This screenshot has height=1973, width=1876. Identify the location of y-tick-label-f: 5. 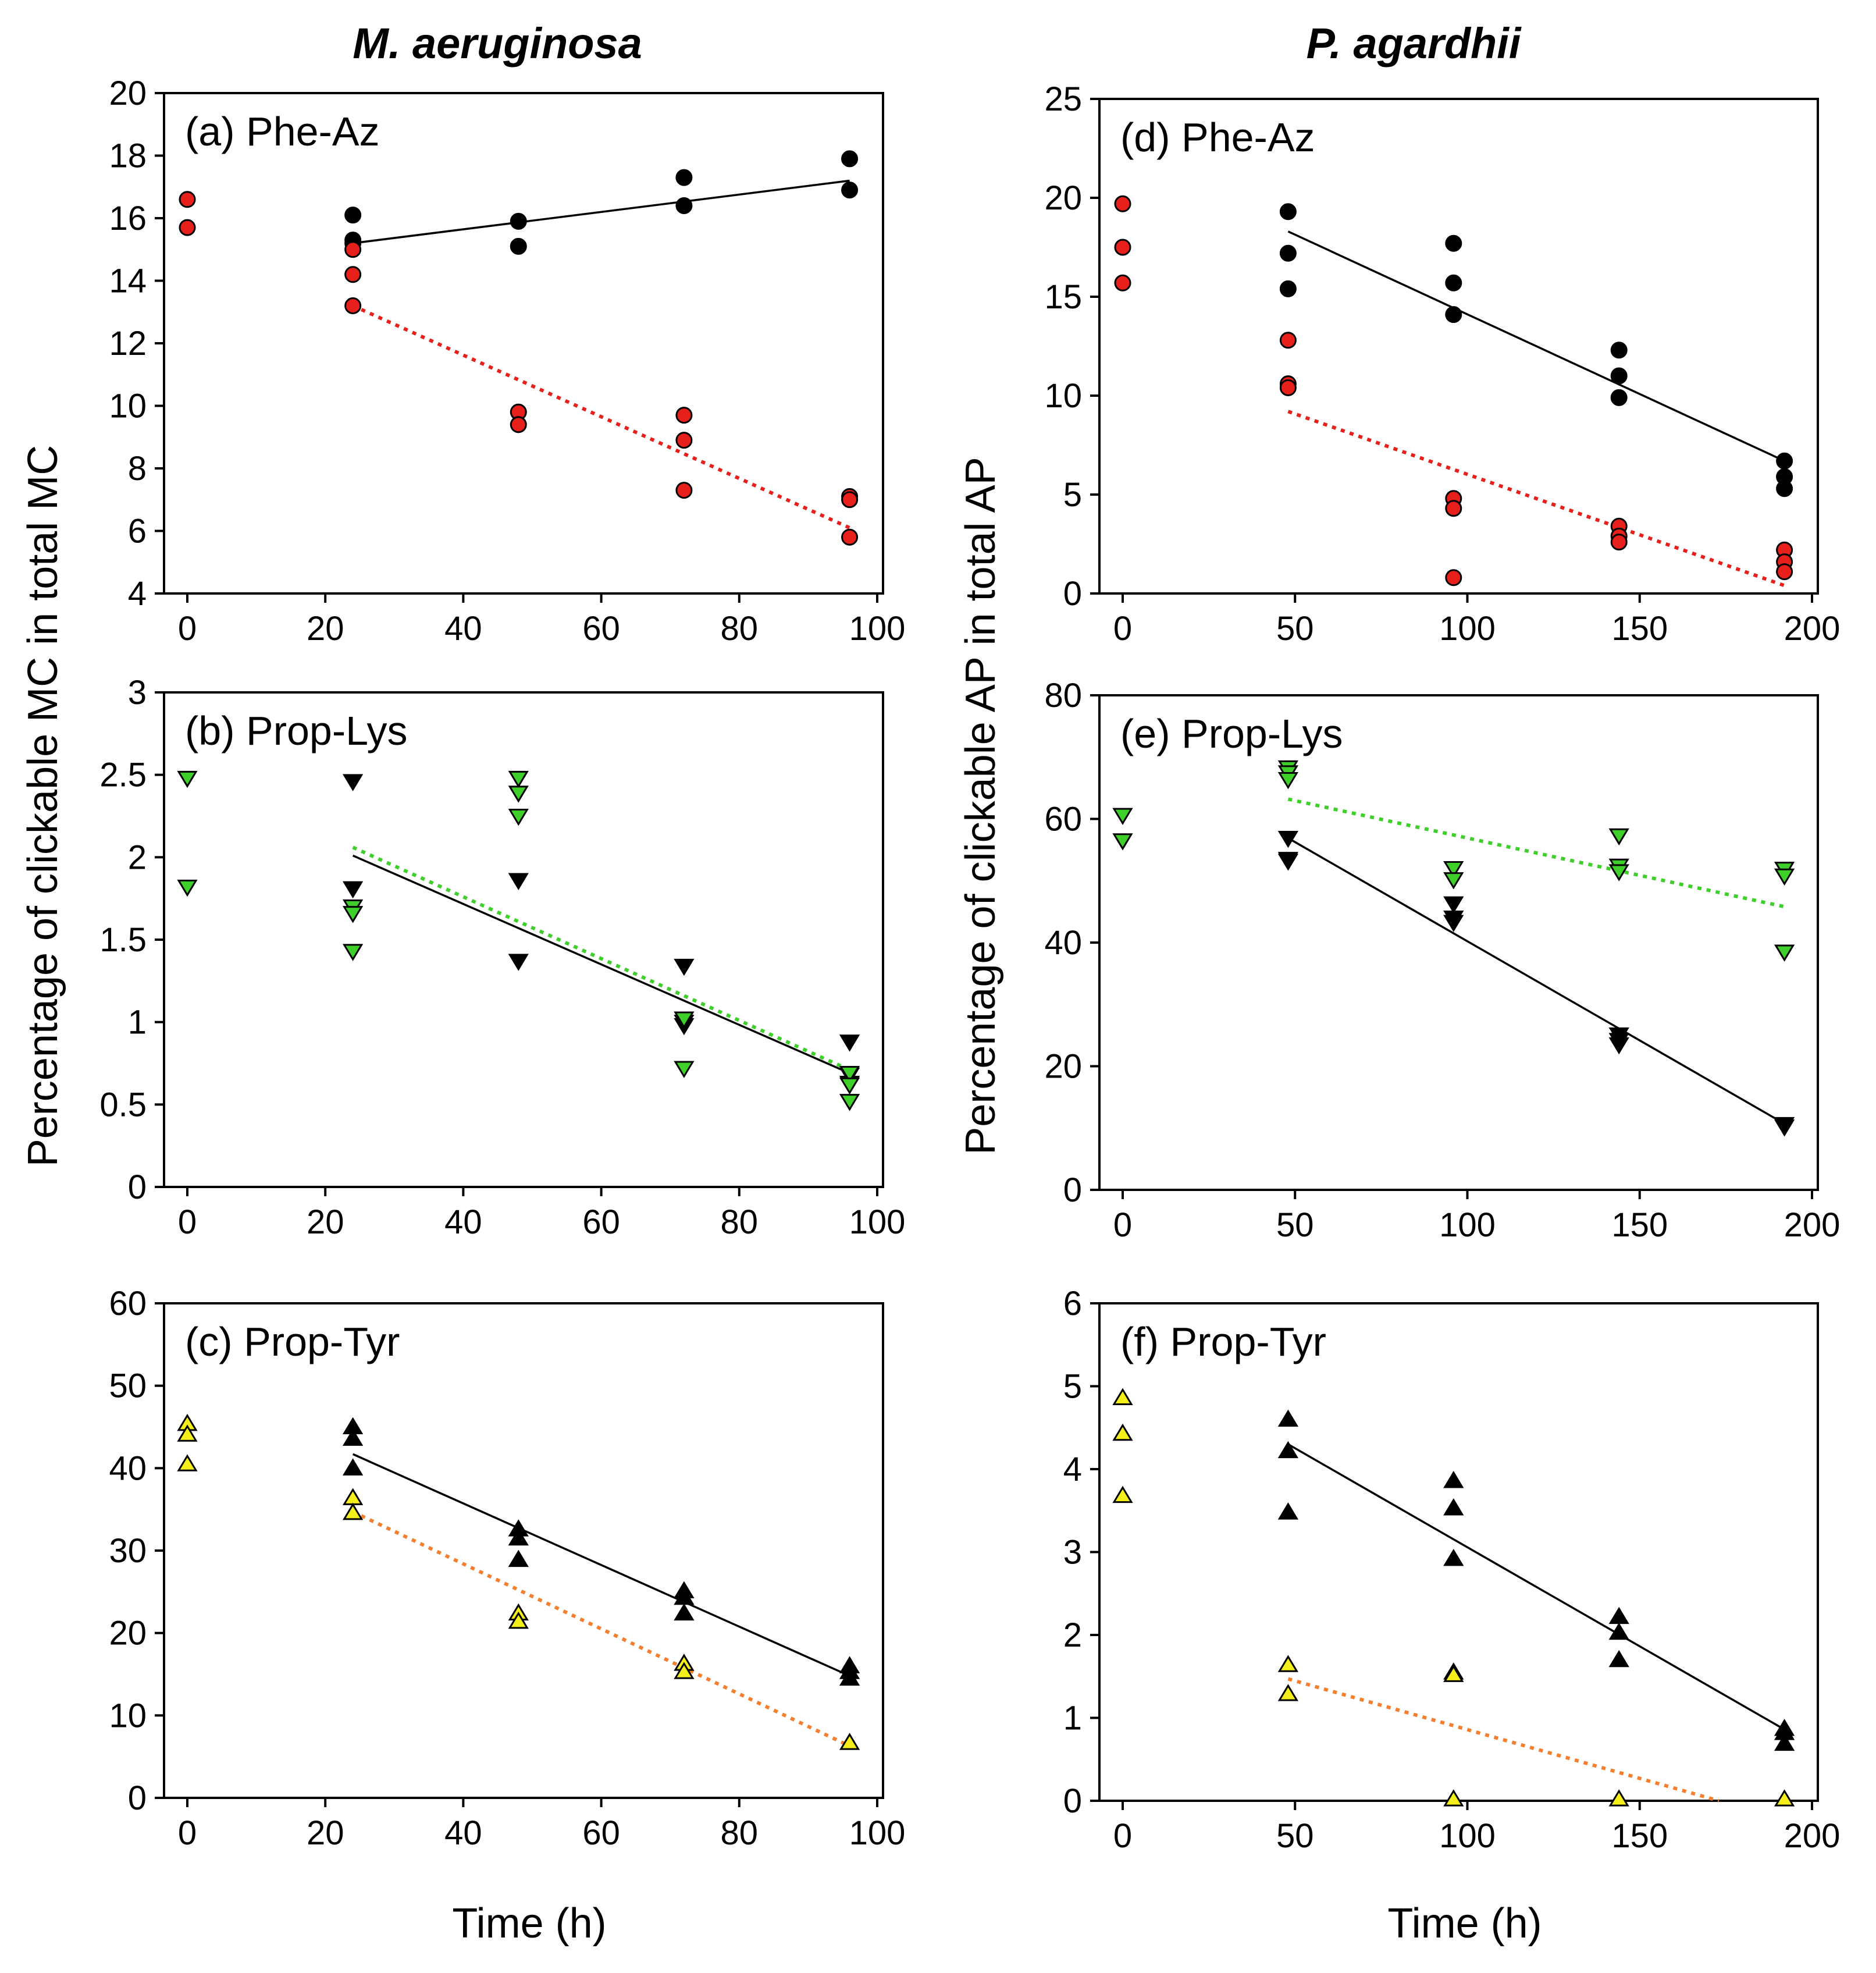
(1072, 1387).